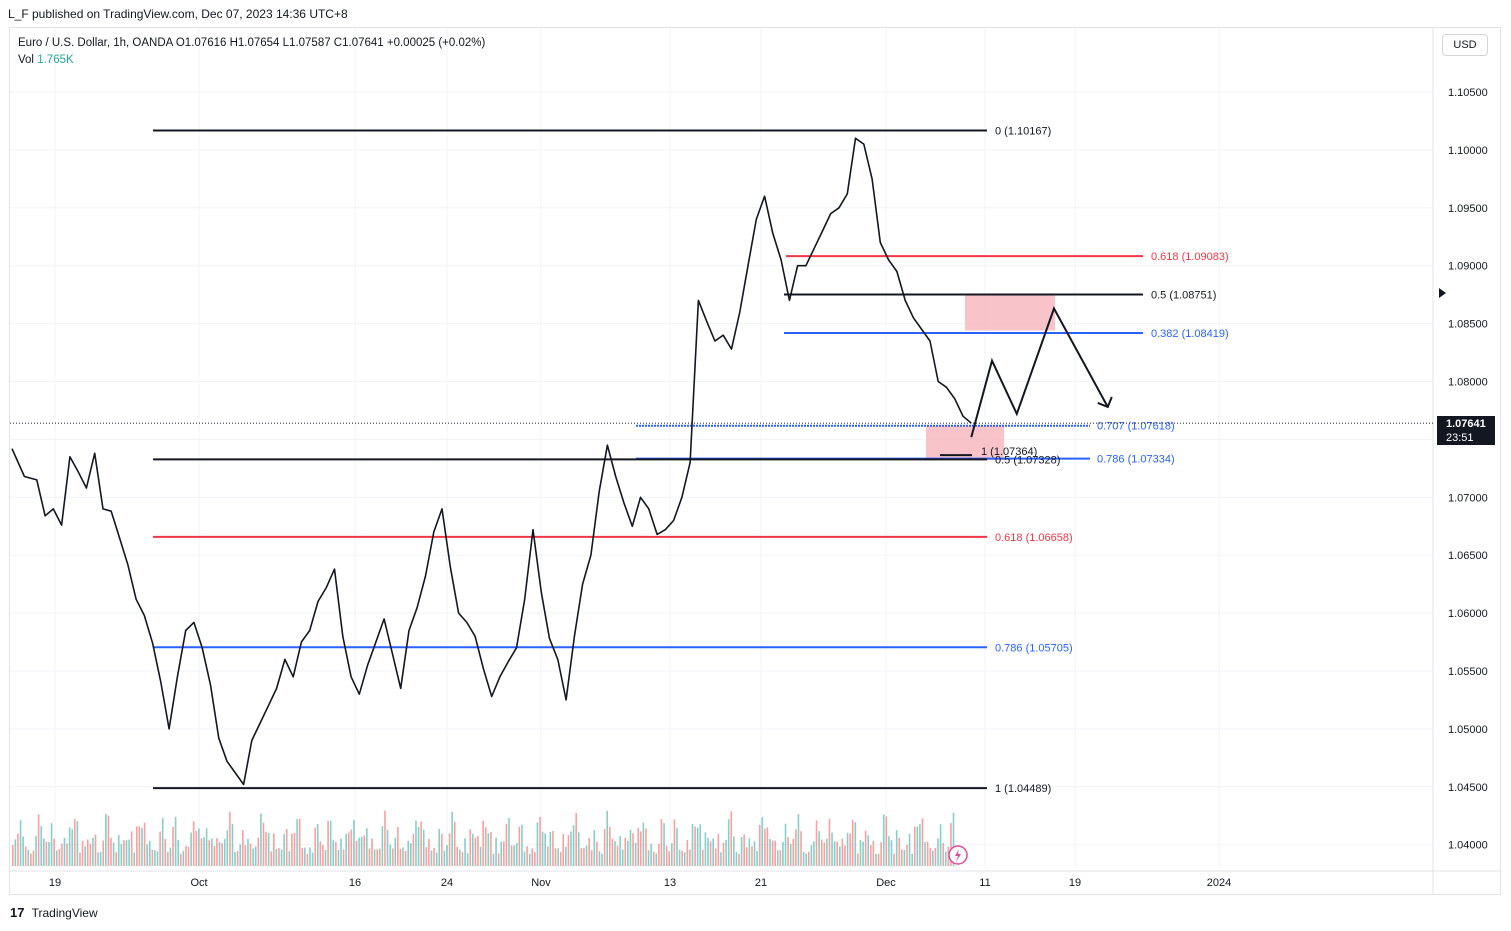 The width and height of the screenshot is (1511, 931). What do you see at coordinates (541, 883) in the screenshot?
I see `x-tick-label: Nov` at bounding box center [541, 883].